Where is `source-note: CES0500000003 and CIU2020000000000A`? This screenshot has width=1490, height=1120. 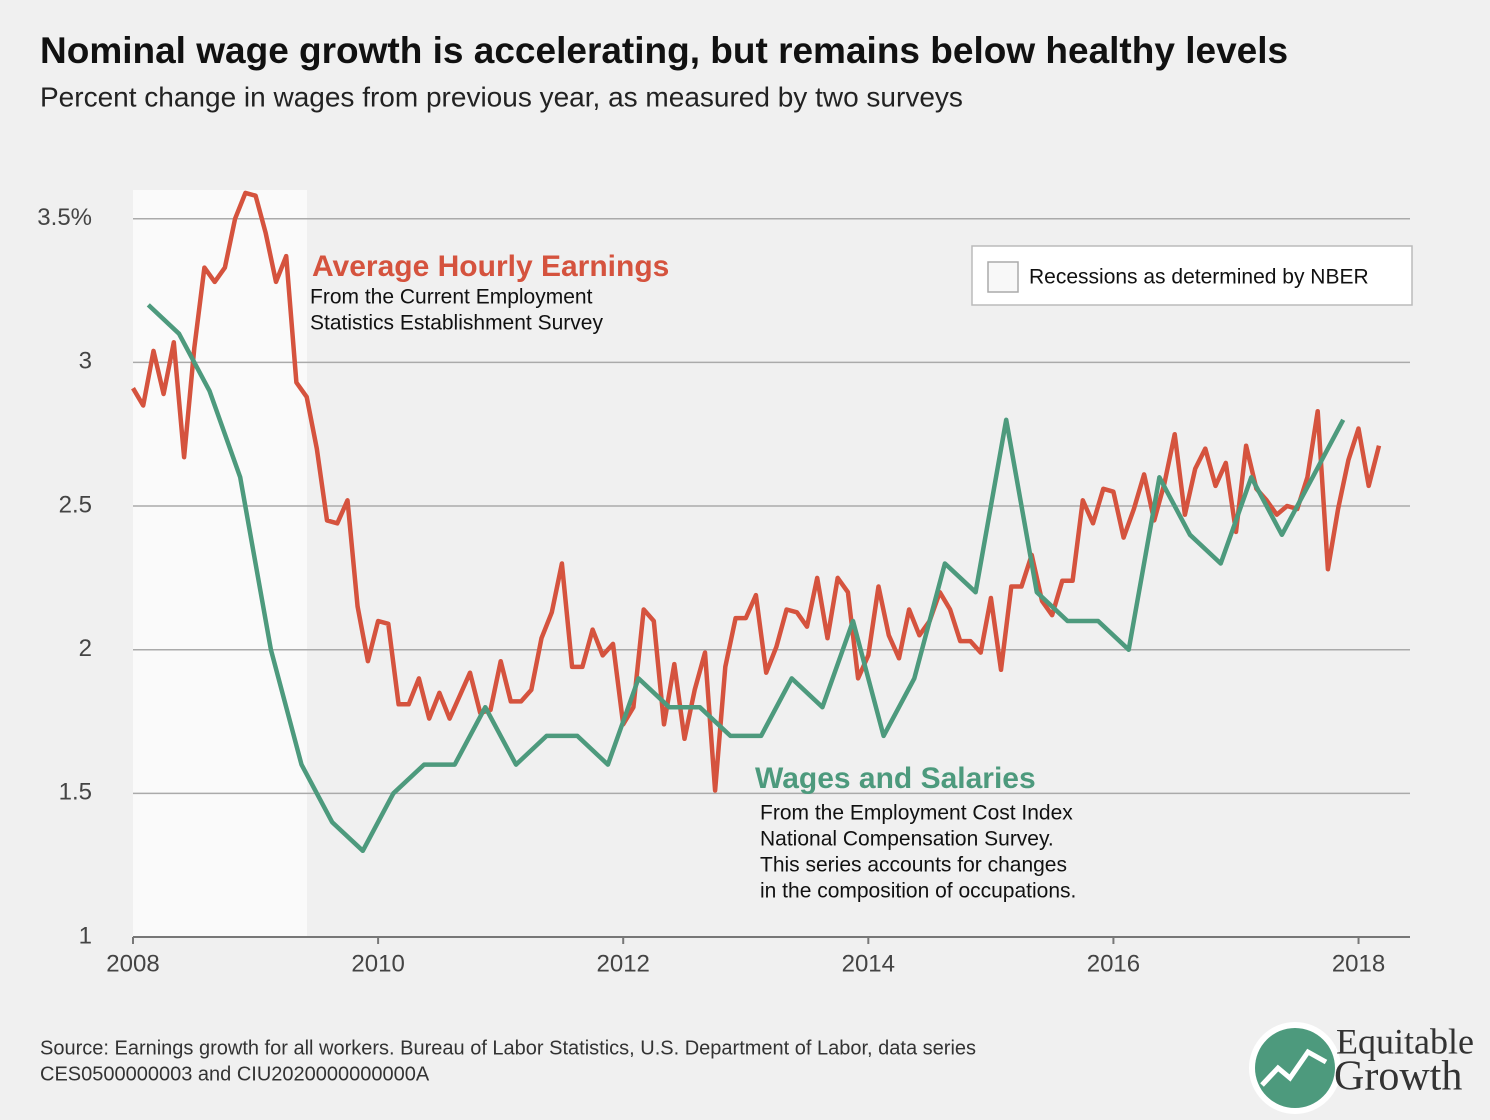
source-note: CES0500000003 and CIU2020000000000A is located at coordinates (235, 1074).